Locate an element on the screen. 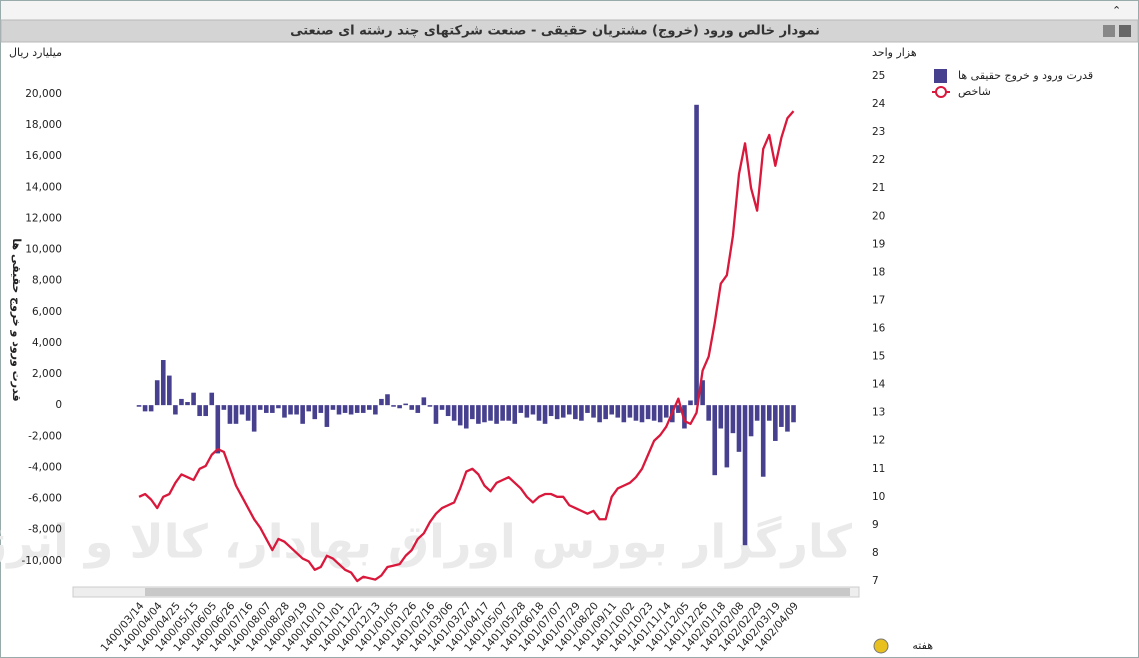  y-tick-label: 8,000 is located at coordinates (47, 281).